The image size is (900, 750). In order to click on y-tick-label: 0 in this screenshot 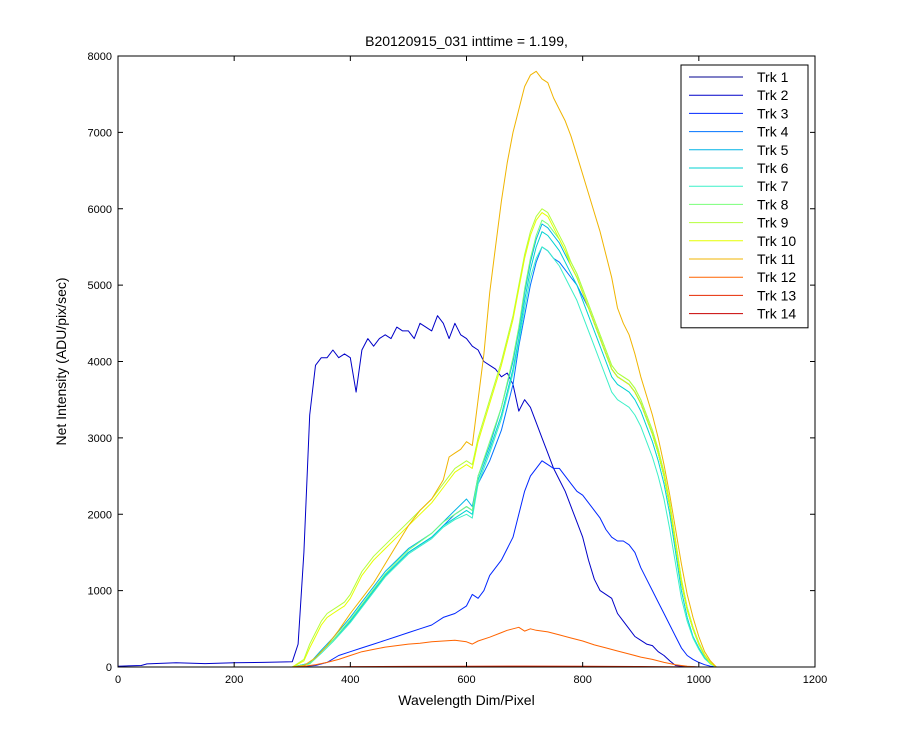, I will do `click(109, 668)`.